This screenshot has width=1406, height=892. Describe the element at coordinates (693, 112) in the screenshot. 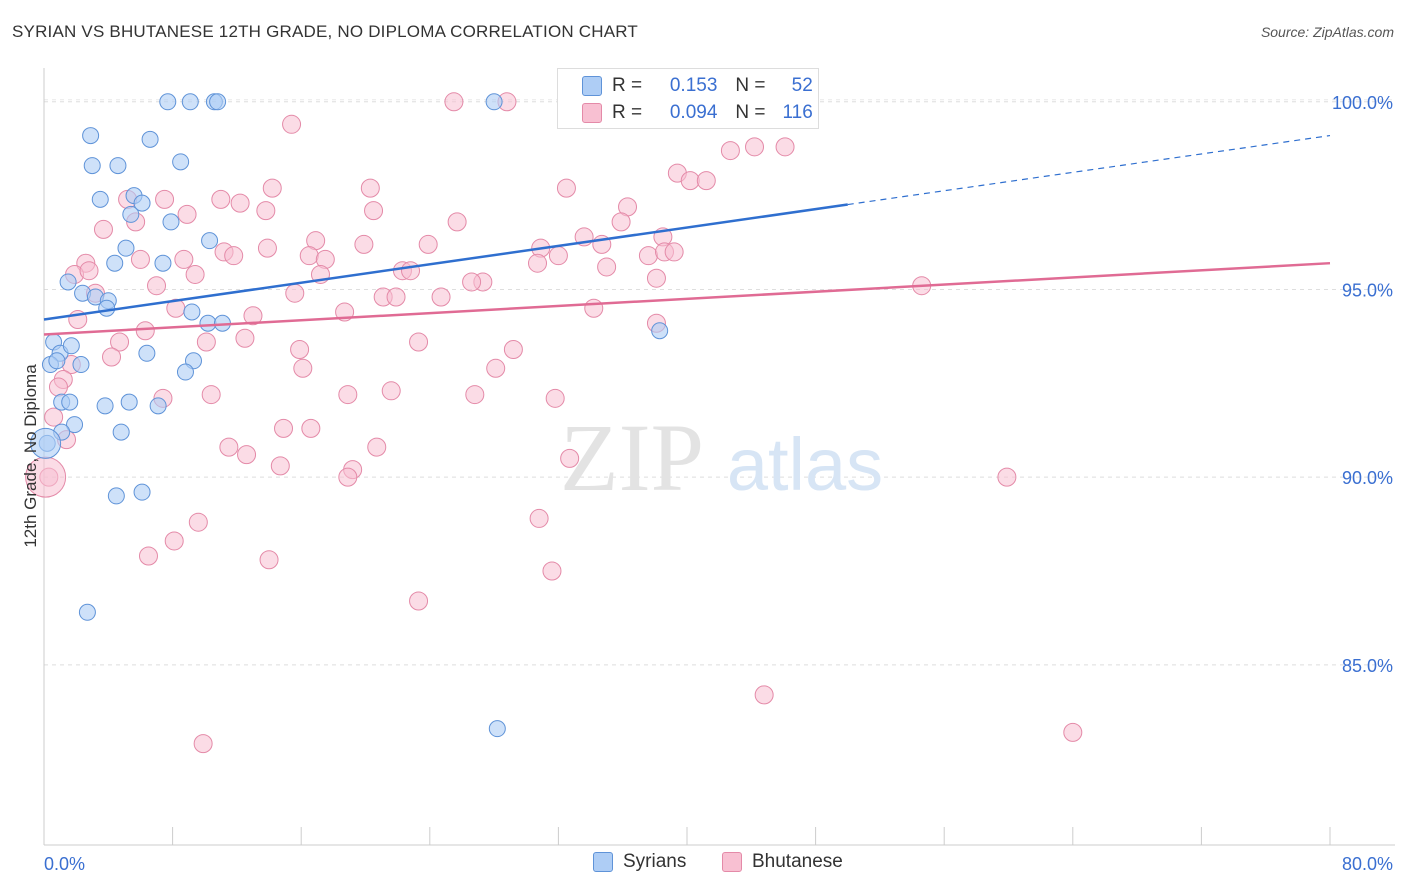

I see `legend-r-value-bhutanese: 0.094` at that location.